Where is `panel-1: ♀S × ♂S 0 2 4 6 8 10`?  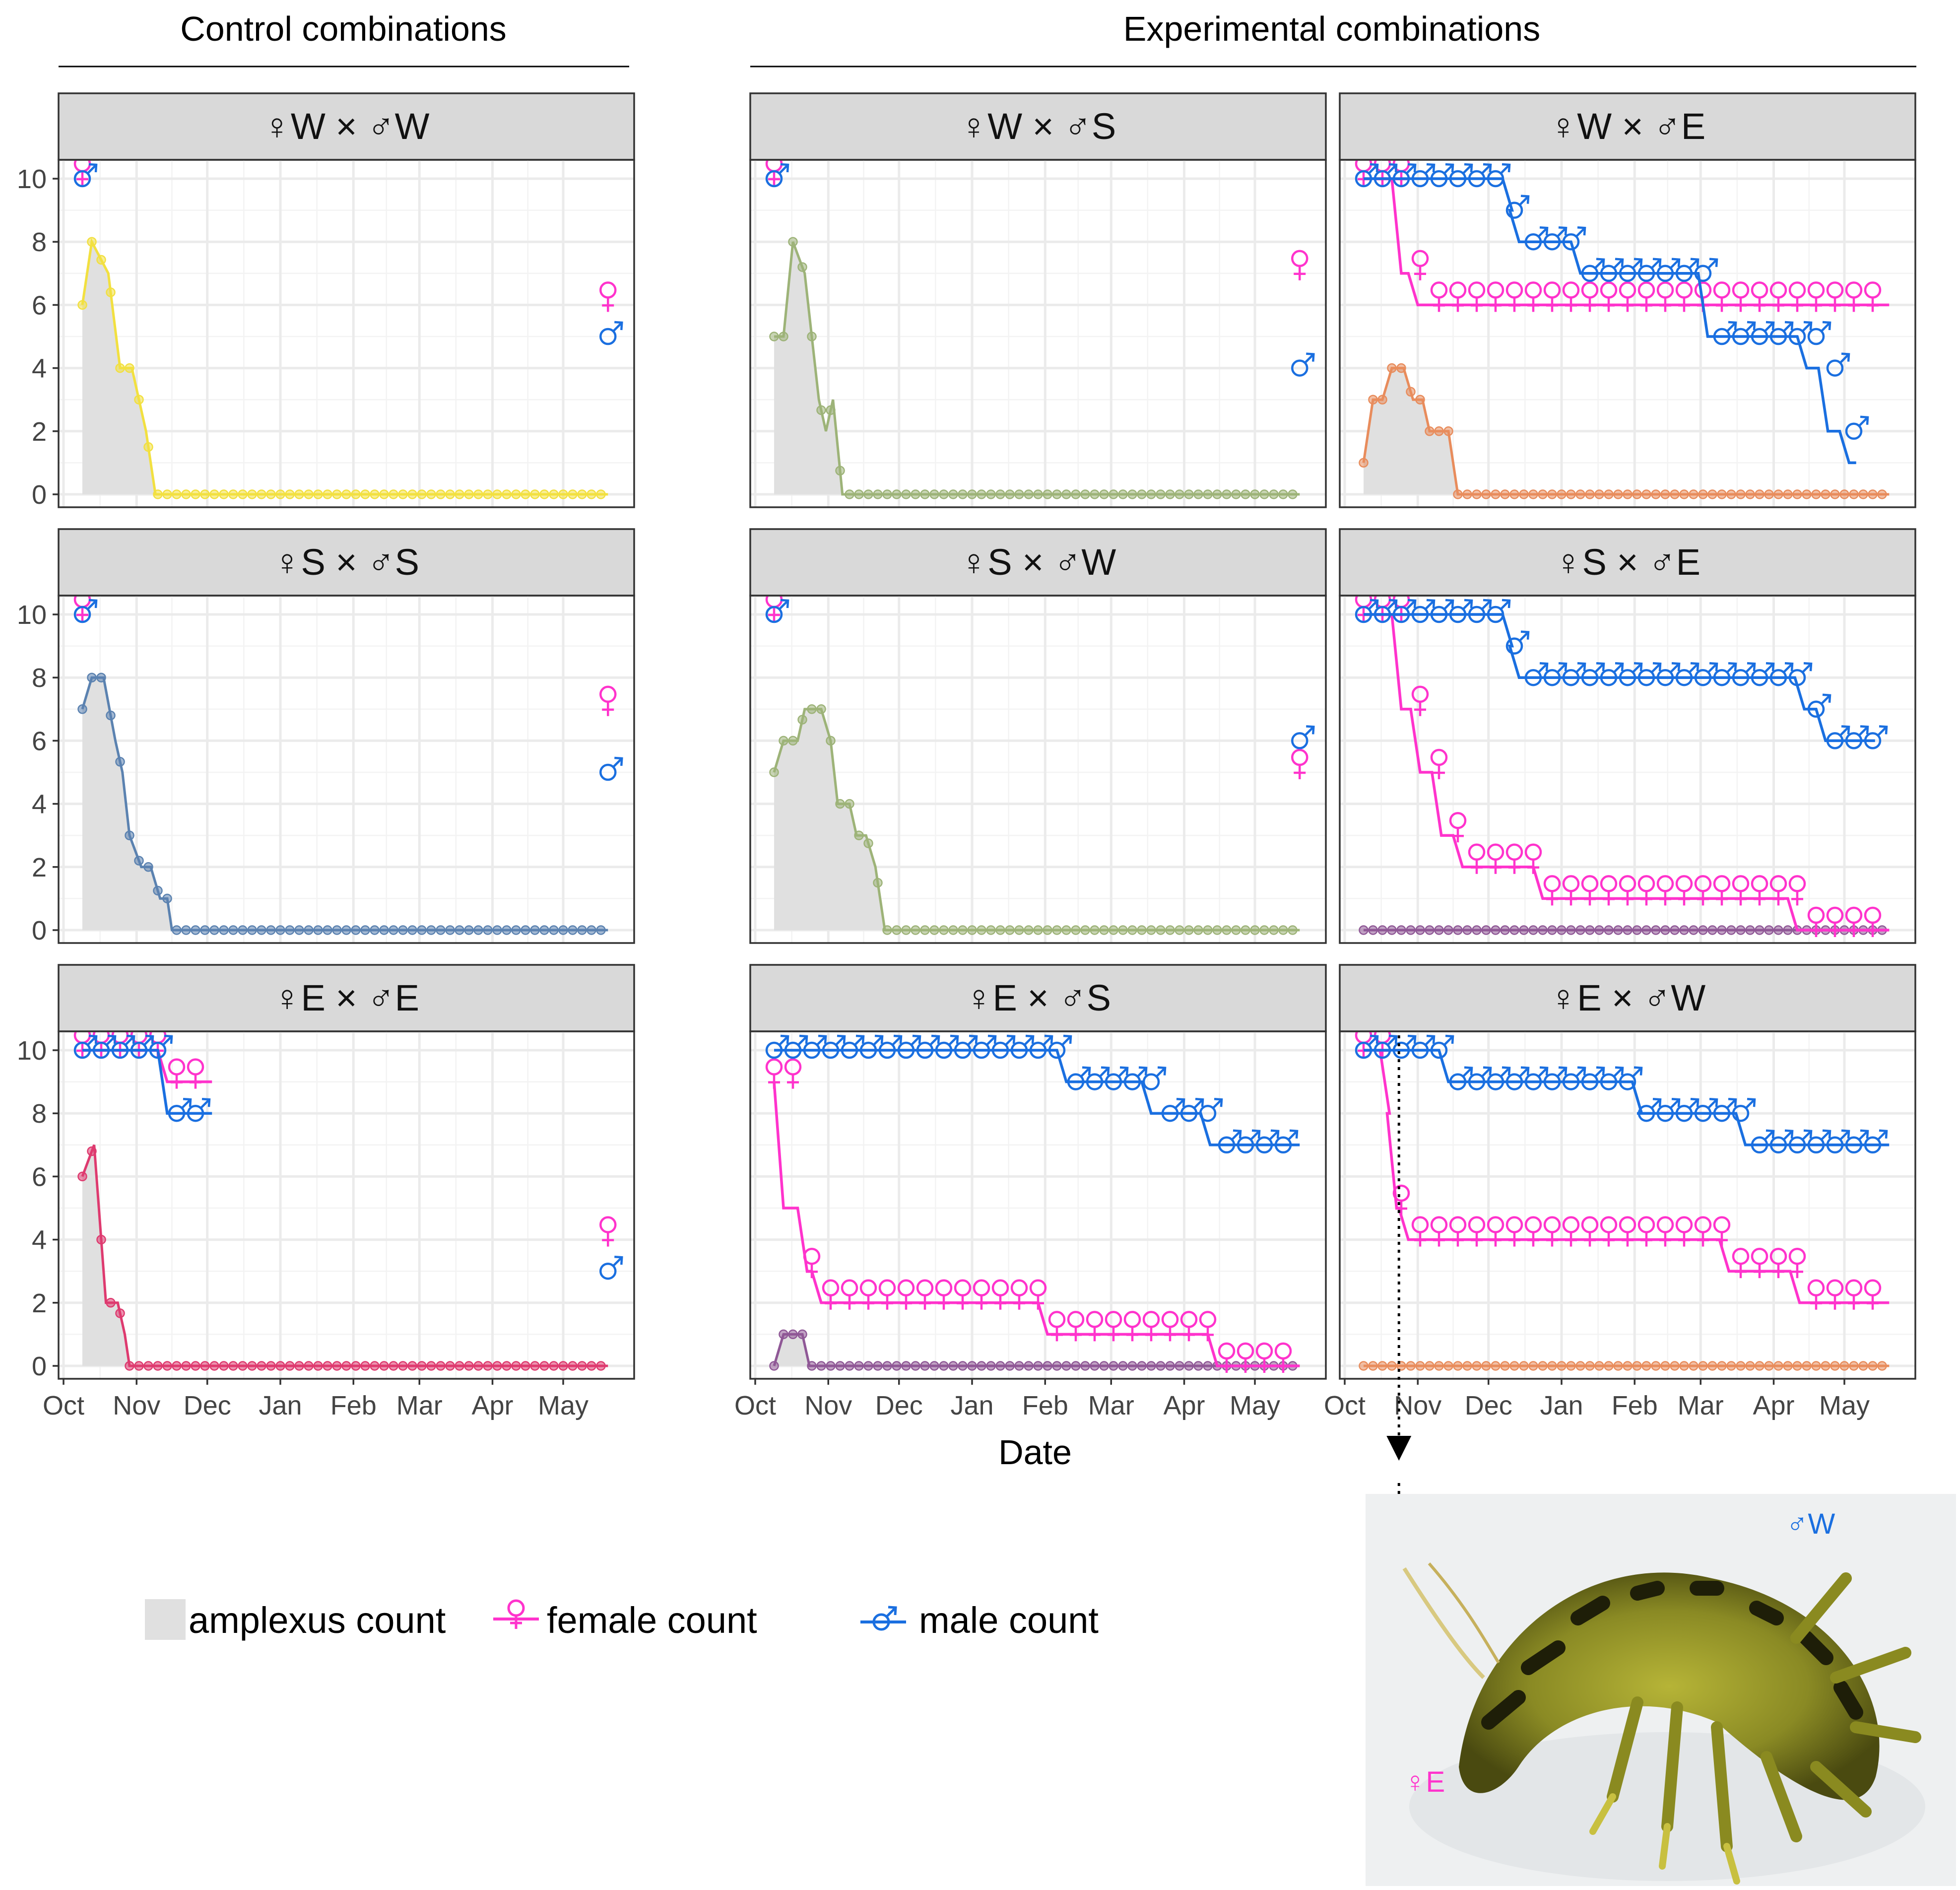 panel-1: ♀S × ♂S 0 2 4 6 8 10 is located at coordinates (326, 736).